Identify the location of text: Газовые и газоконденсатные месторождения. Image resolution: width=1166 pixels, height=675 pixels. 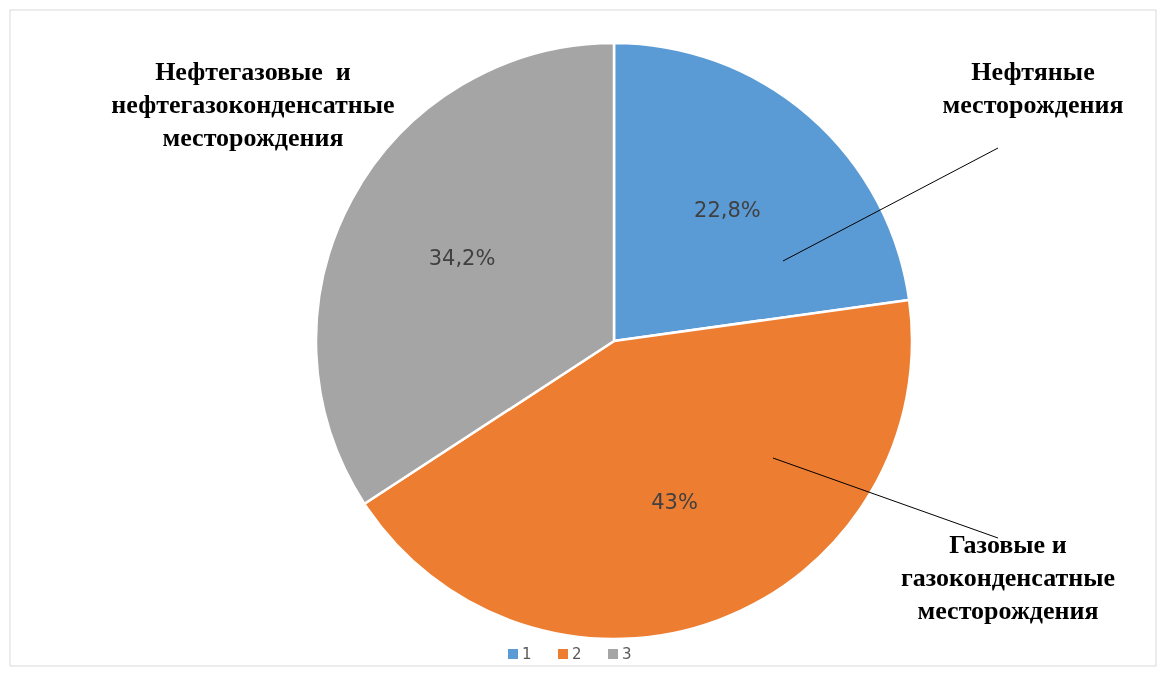
(1008, 577).